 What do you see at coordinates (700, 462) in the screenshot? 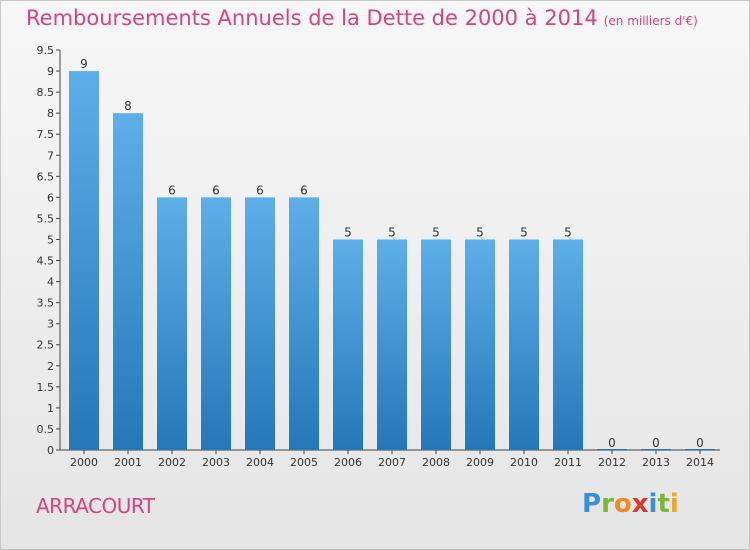
I see `x-tick-label: 2014` at bounding box center [700, 462].